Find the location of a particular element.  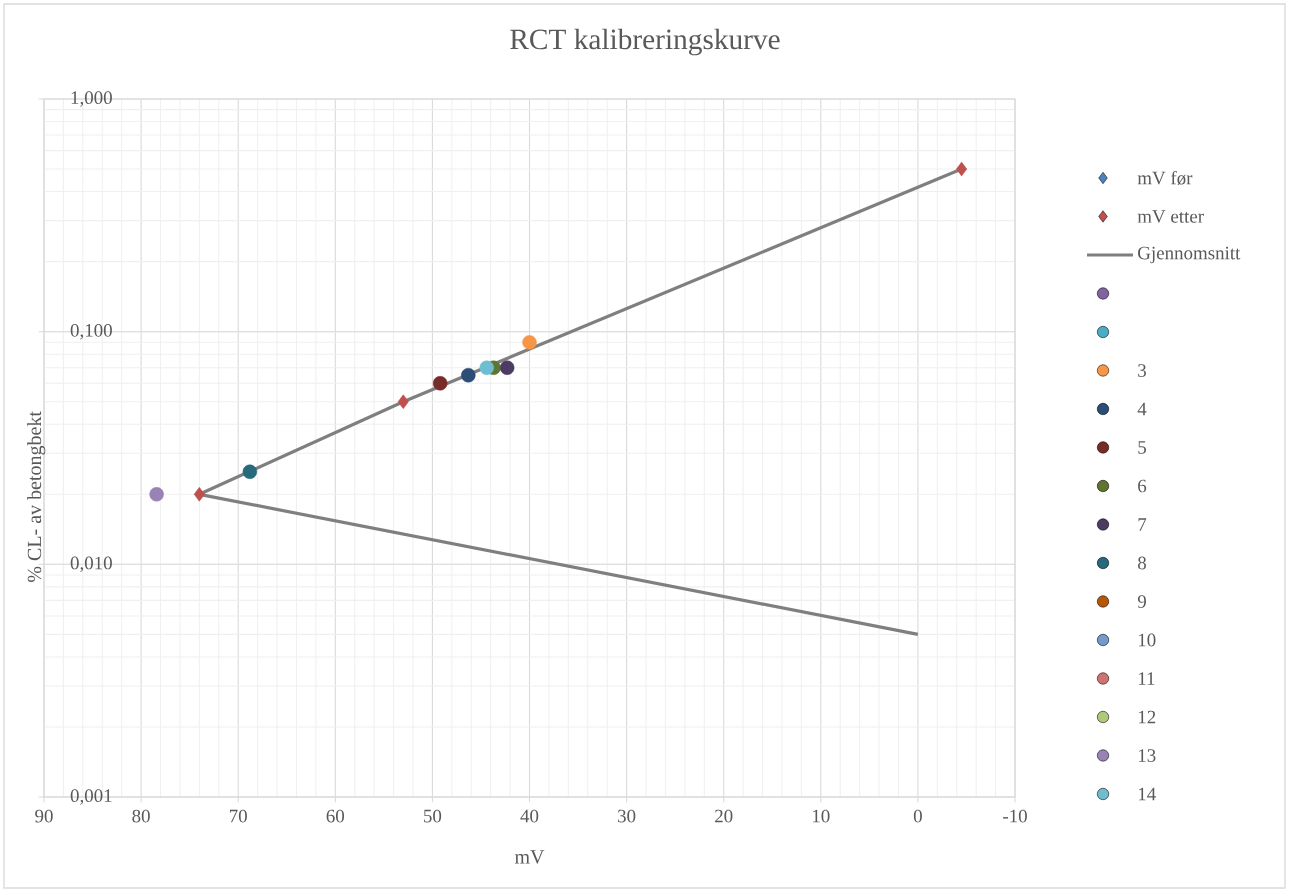

x-tick-label: 60 is located at coordinates (335, 816).